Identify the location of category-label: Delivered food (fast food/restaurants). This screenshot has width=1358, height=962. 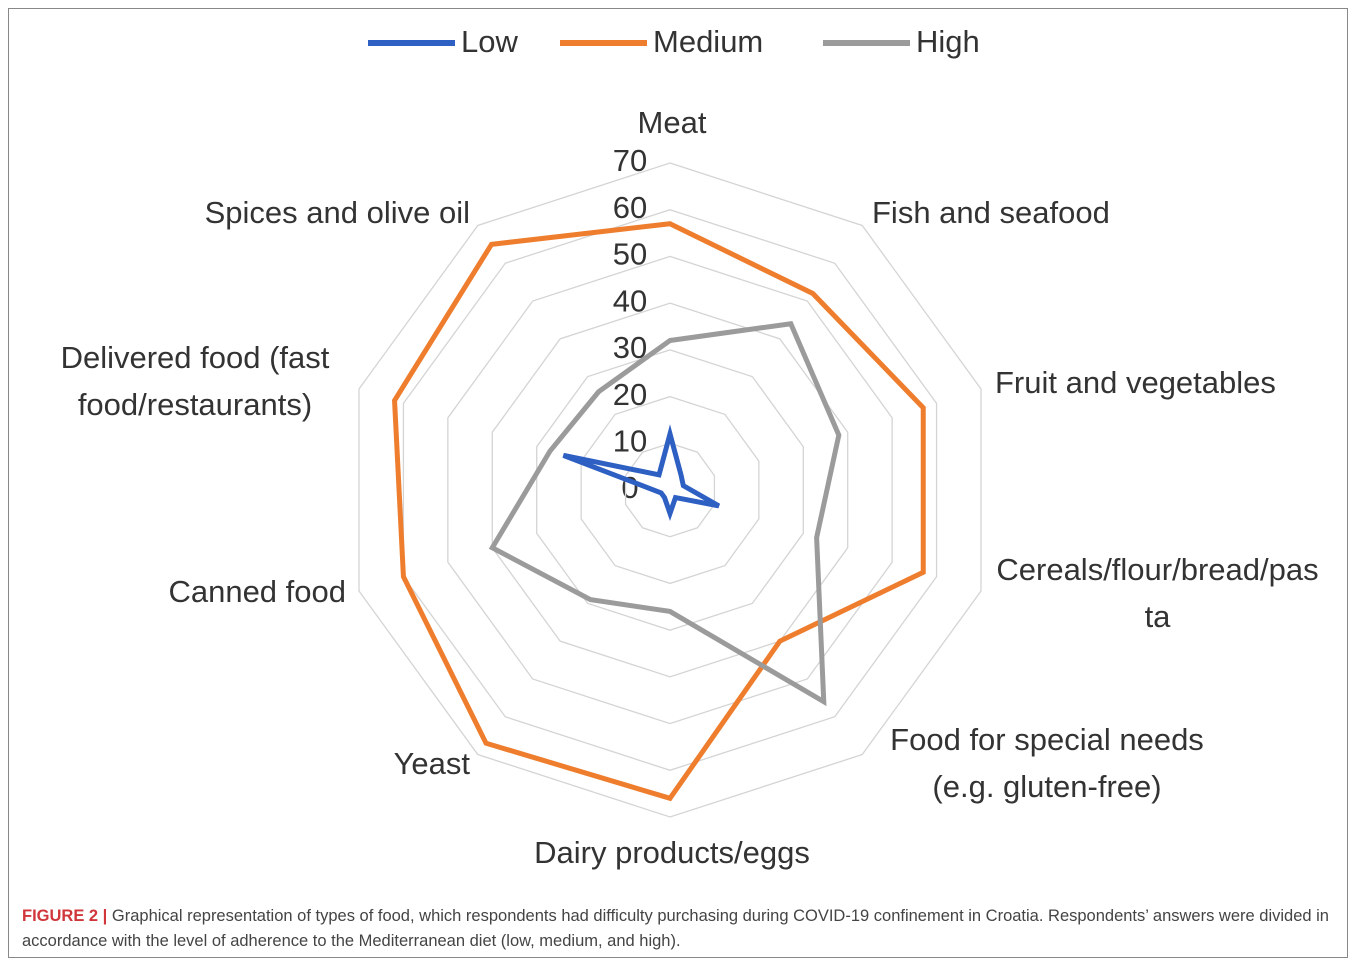
(195, 381).